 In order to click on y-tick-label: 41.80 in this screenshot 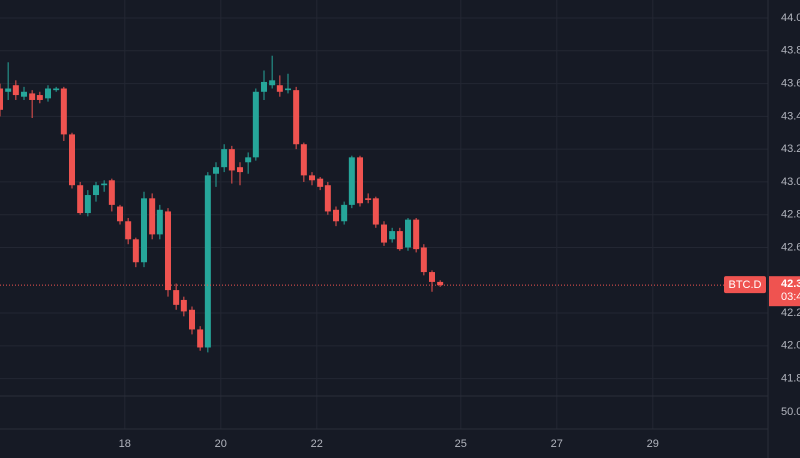, I will do `click(790, 379)`.